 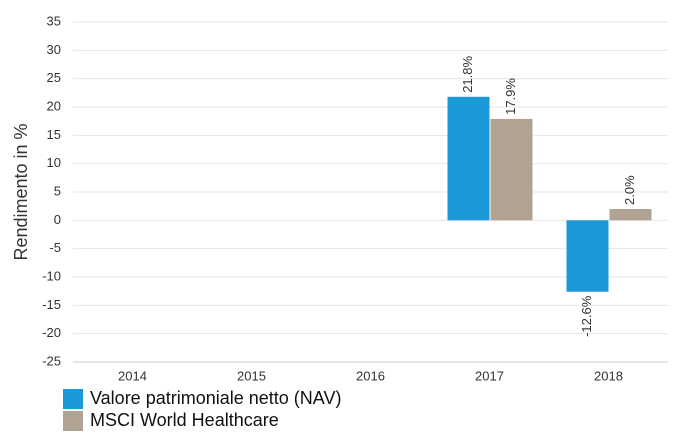 What do you see at coordinates (57, 190) in the screenshot?
I see `y-tick-label: 5` at bounding box center [57, 190].